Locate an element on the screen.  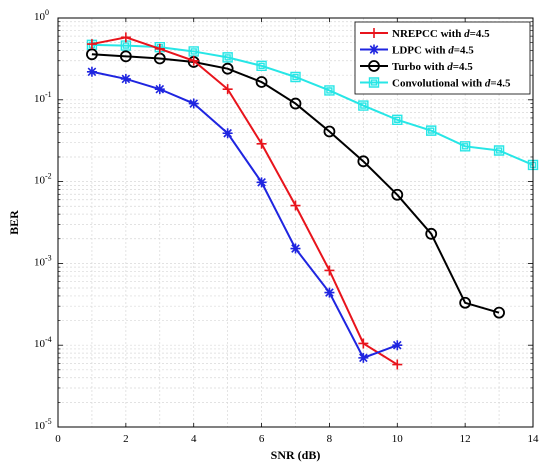
x-tick-label: 4 is located at coordinates (194, 439).